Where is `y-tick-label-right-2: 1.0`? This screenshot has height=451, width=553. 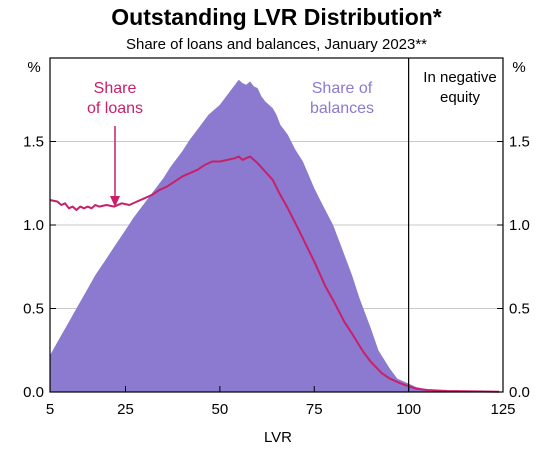
y-tick-label-right-2: 1.0 is located at coordinates (519, 225).